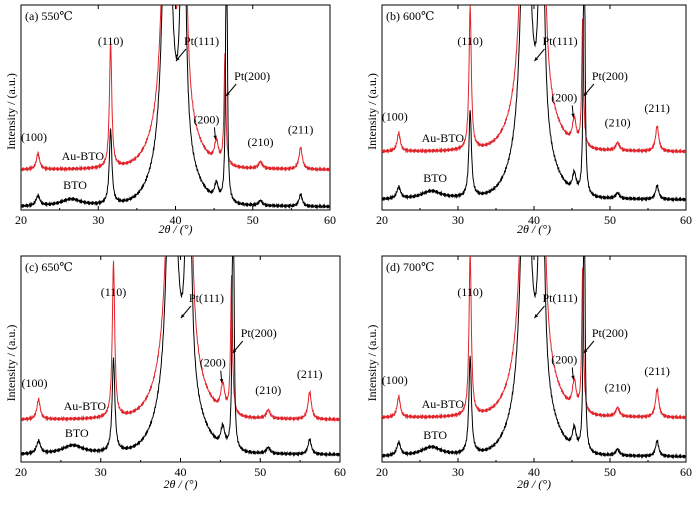  Describe the element at coordinates (49, 16) in the screenshot. I see `panel-title: (a) 550℃` at that location.